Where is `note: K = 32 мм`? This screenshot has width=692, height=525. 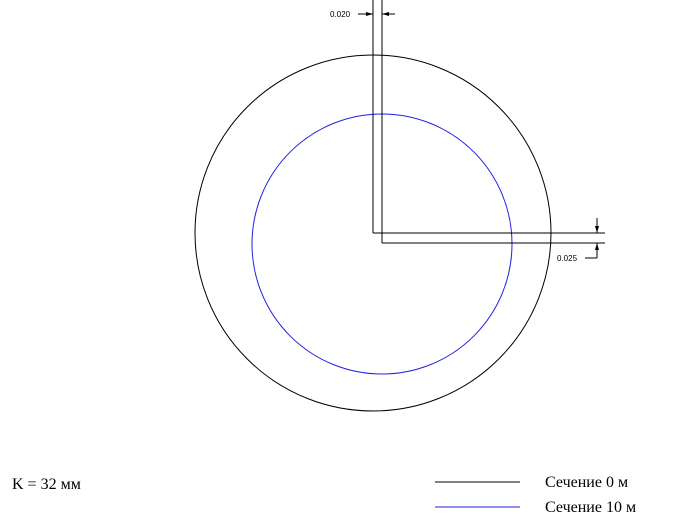 note: K = 32 мм is located at coordinates (46, 484).